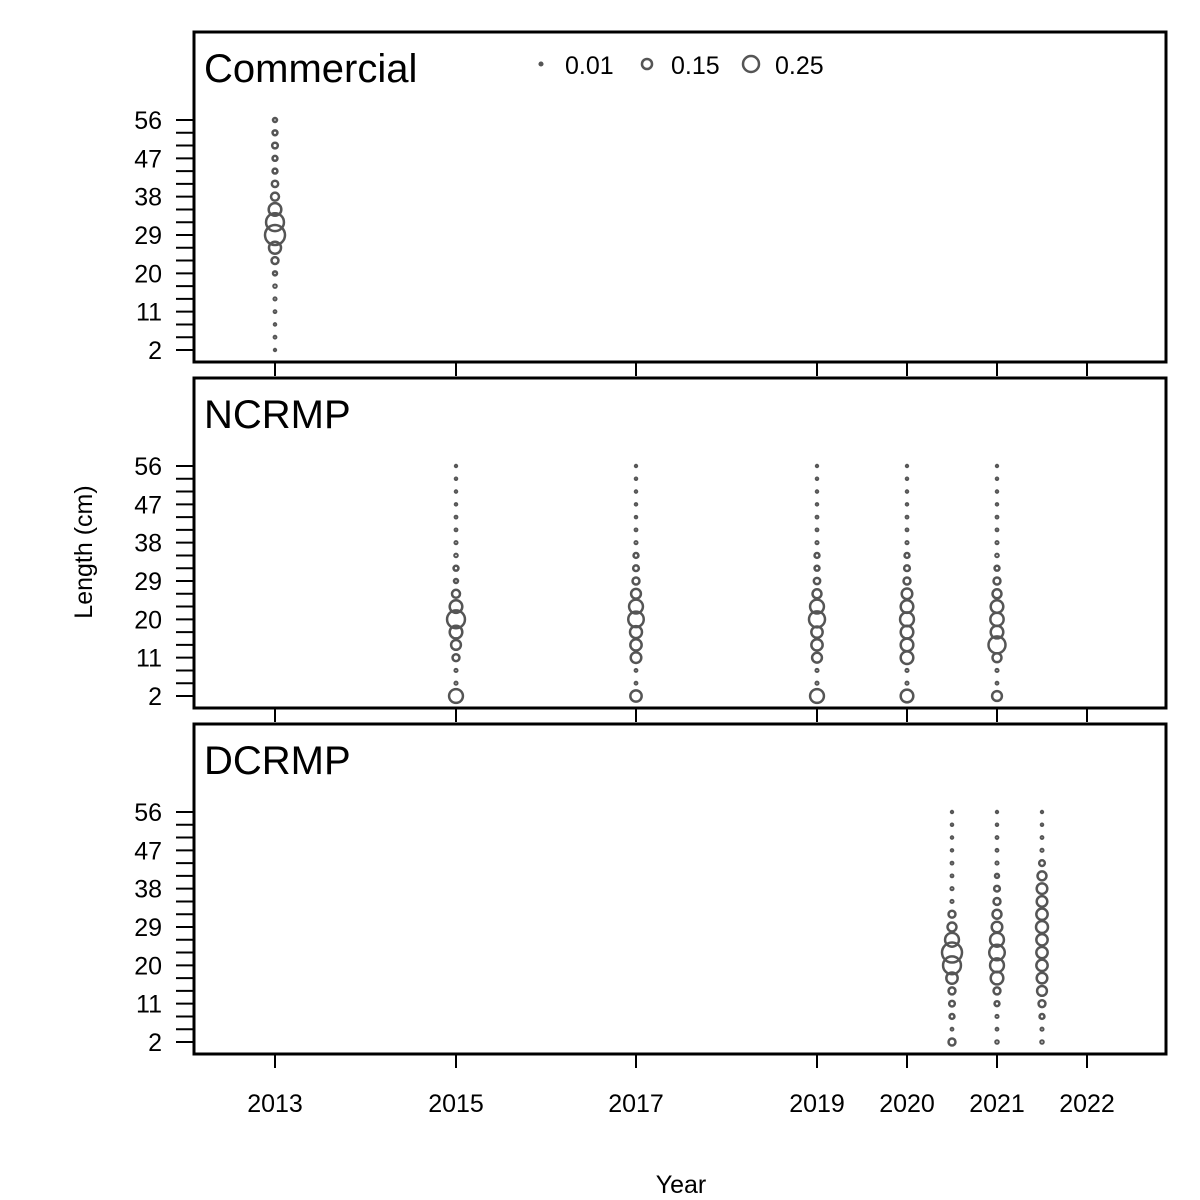 This screenshot has height=1200, width=1200. Describe the element at coordinates (148, 582) in the screenshot. I see `y-tick-label: 29` at that location.